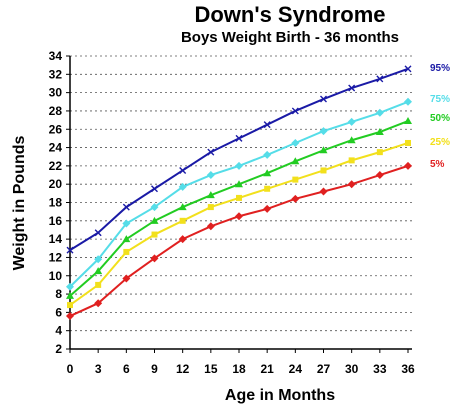 The width and height of the screenshot is (474, 418). What do you see at coordinates (296, 369) in the screenshot?
I see `x-tick-label: 24` at bounding box center [296, 369].